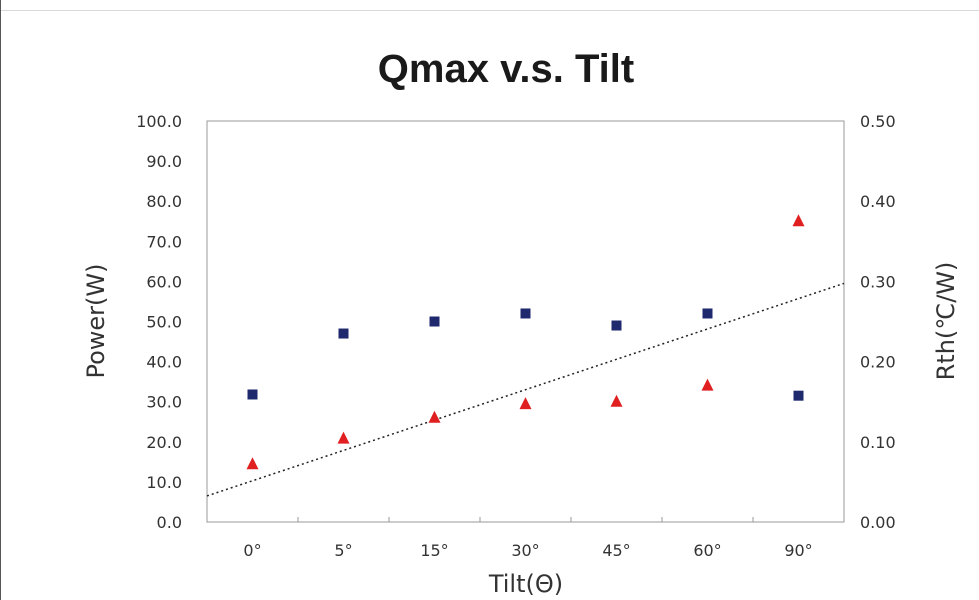 This screenshot has width=979, height=600. I want to click on x-tick-label: 45°, so click(616, 550).